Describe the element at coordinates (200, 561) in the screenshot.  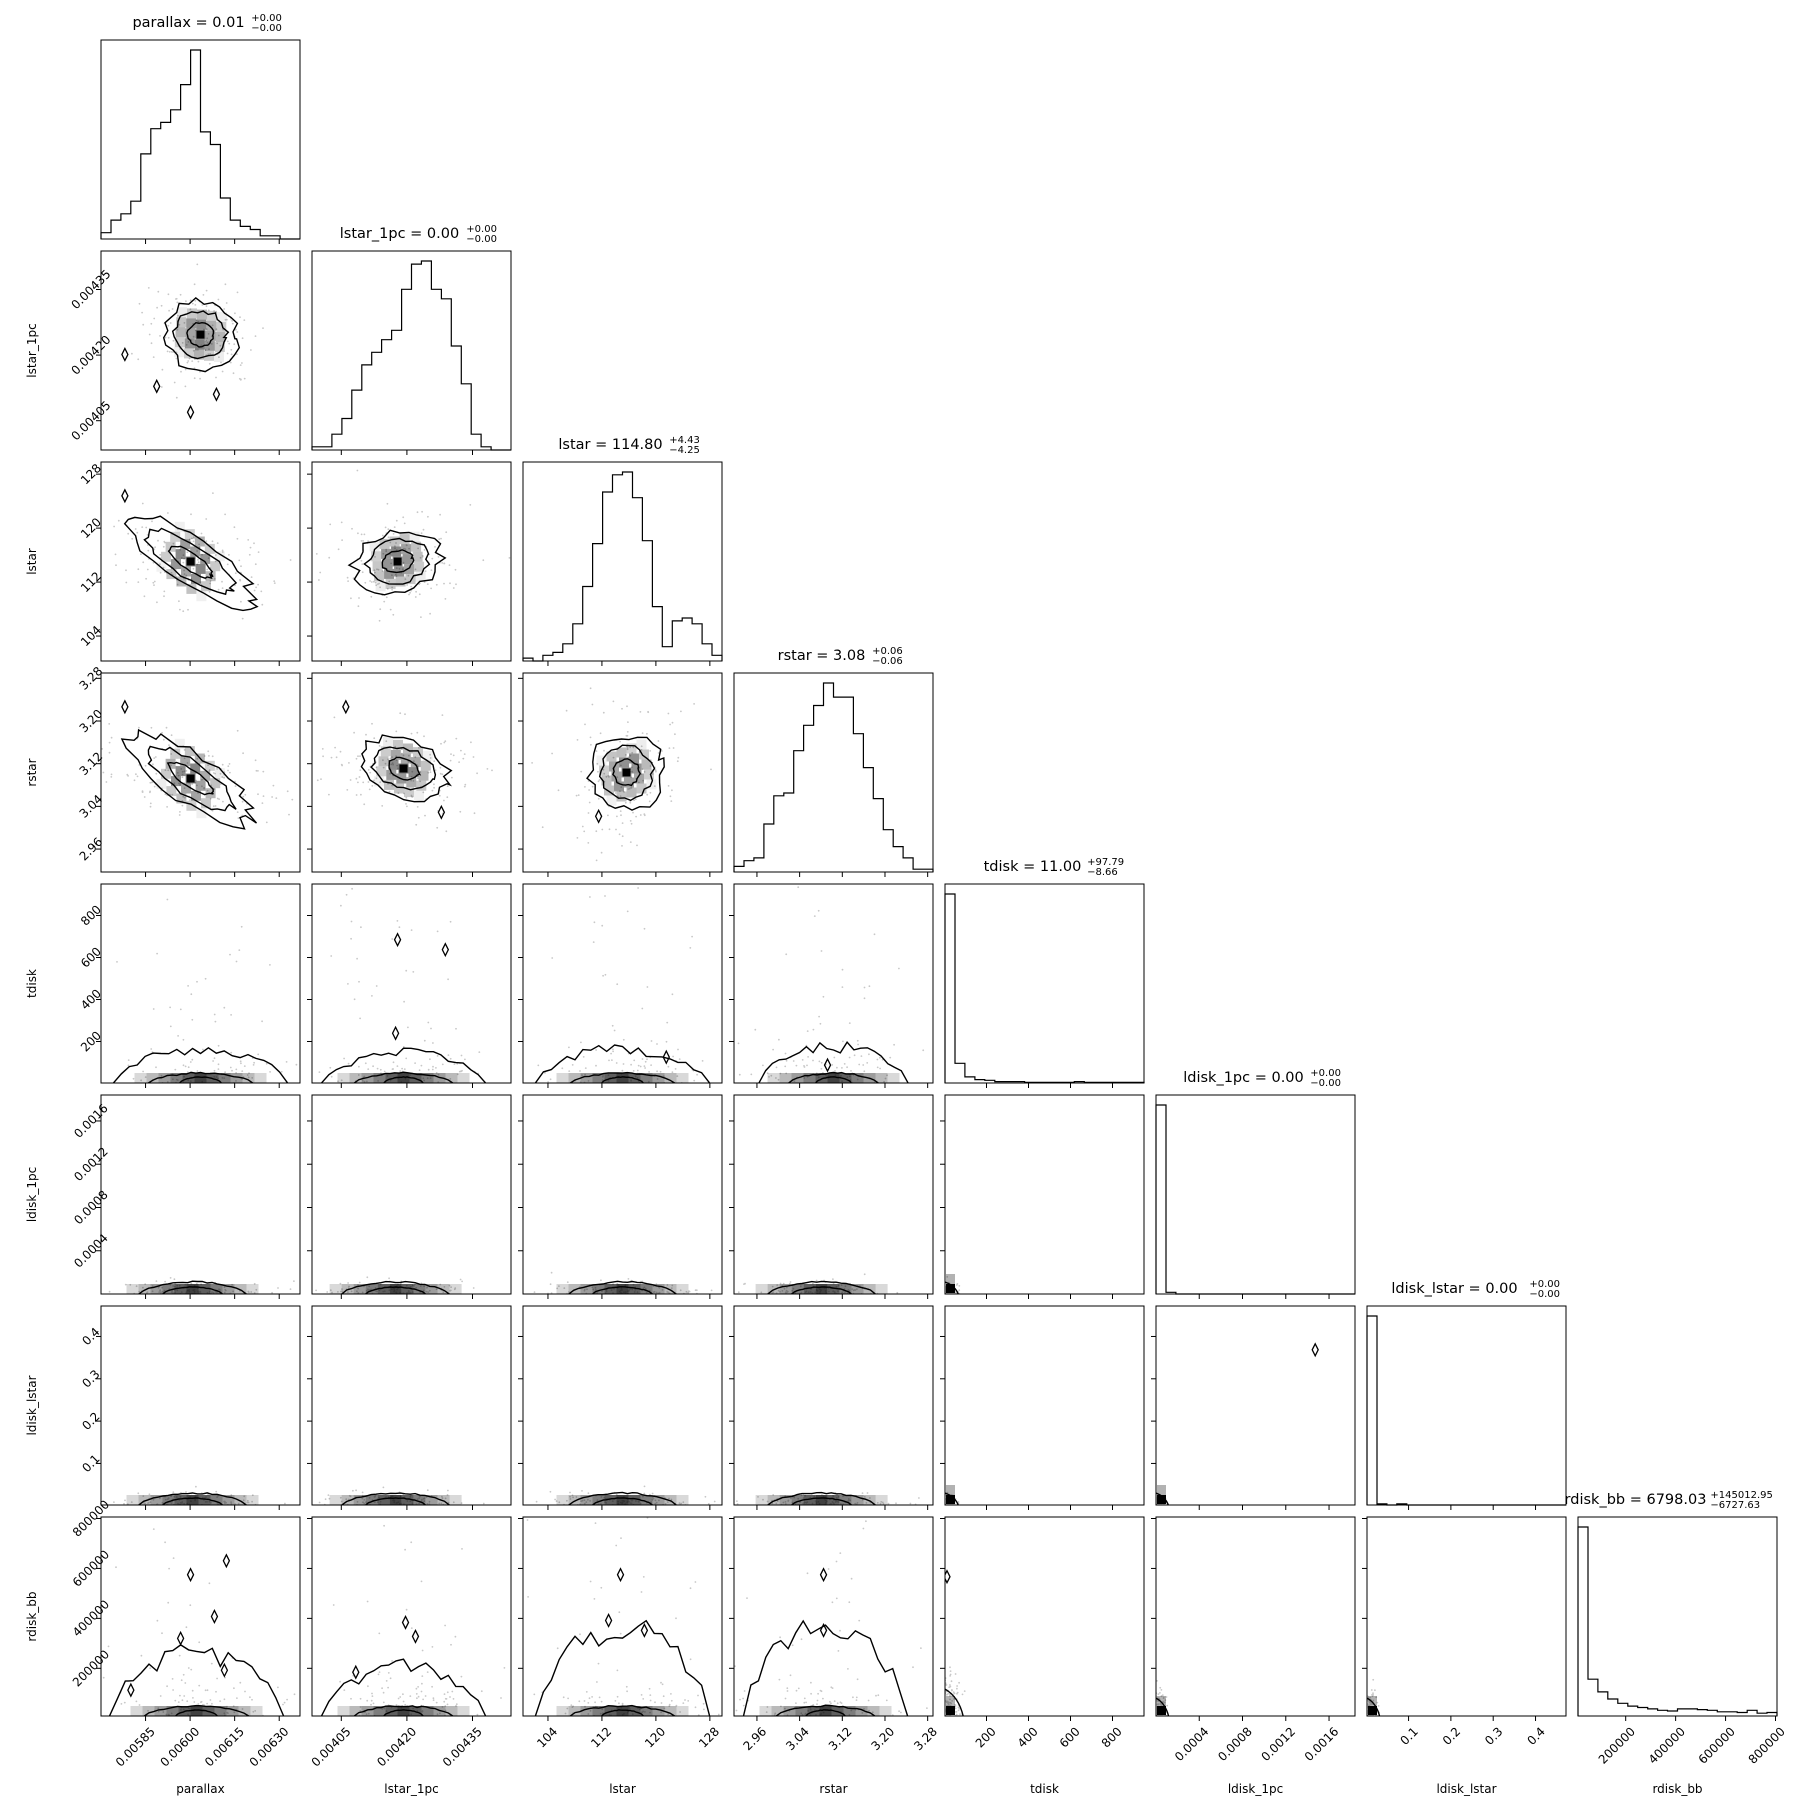
I see `panel-frame-parallax-lstar` at that location.